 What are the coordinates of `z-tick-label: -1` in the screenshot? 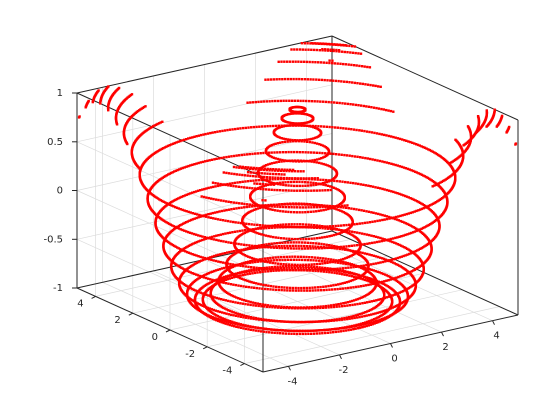 It's located at (58, 288).